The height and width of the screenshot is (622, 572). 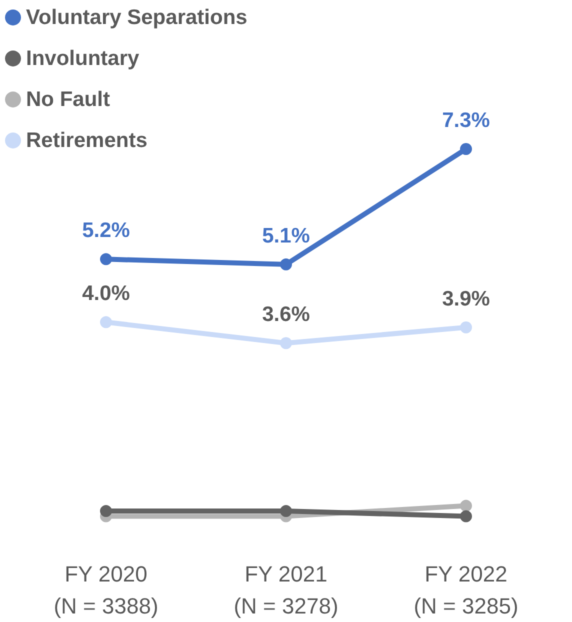 What do you see at coordinates (106, 230) in the screenshot?
I see `data-label: 5.2%` at bounding box center [106, 230].